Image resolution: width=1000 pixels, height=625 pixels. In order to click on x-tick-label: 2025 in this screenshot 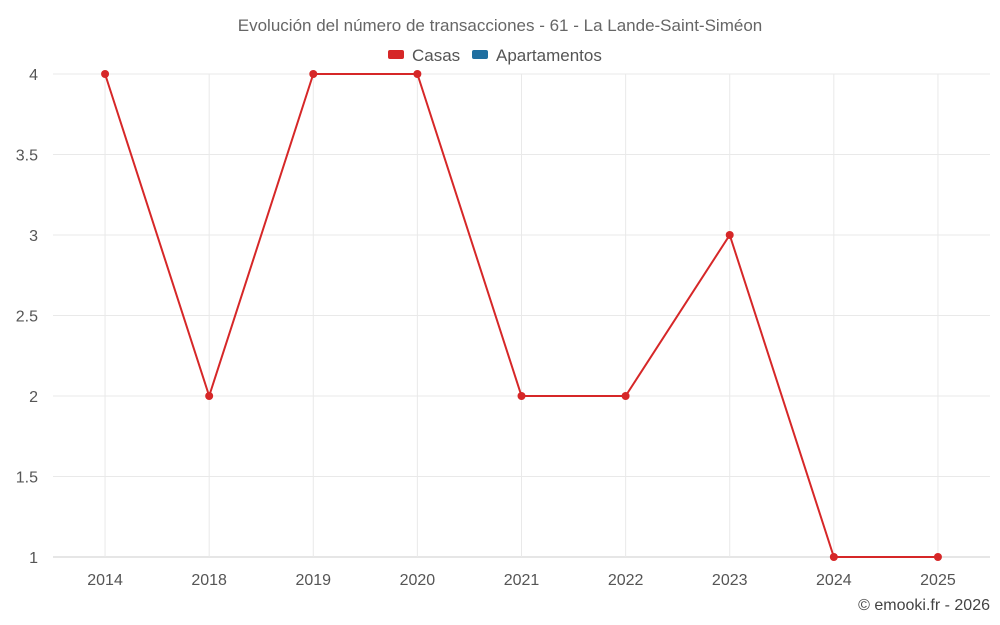, I will do `click(938, 580)`.